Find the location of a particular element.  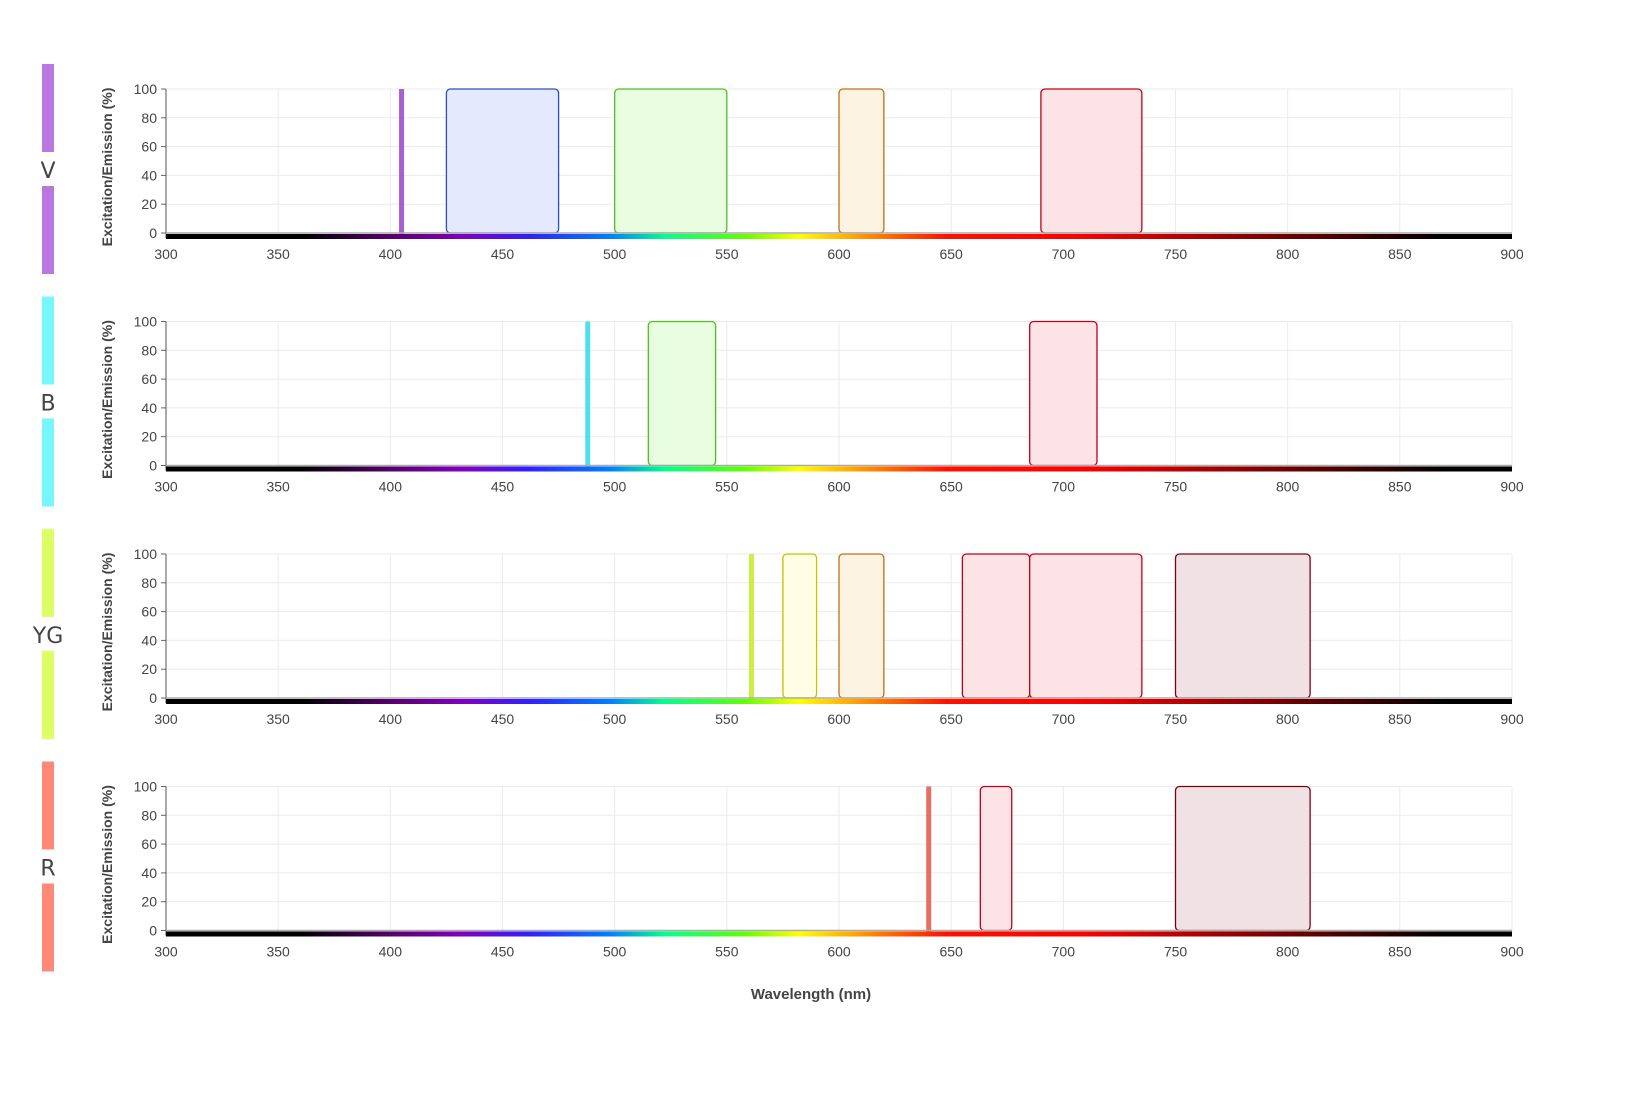

laser-label: YG is located at coordinates (48, 636).